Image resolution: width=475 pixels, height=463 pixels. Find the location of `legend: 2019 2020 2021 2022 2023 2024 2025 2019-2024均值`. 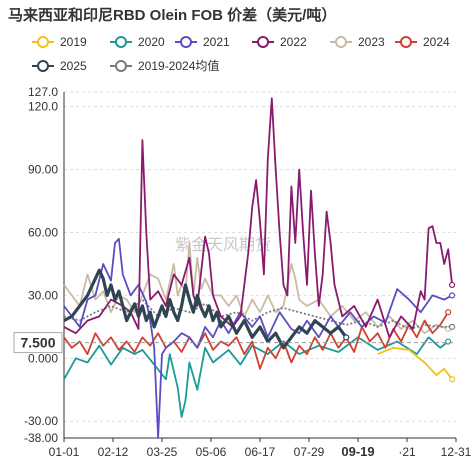

legend: 2019 2020 2021 2022 2023 2024 2025 2019-2024均值 is located at coordinates (241, 54).